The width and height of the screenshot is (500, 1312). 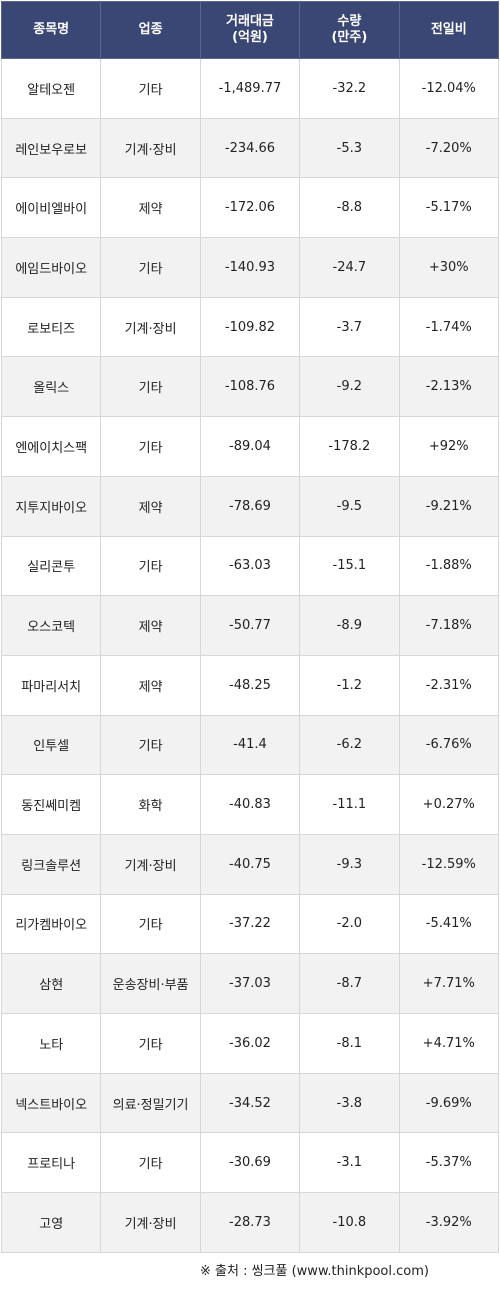 What do you see at coordinates (250, 37) in the screenshot?
I see `header-amount-line2: (억원)` at bounding box center [250, 37].